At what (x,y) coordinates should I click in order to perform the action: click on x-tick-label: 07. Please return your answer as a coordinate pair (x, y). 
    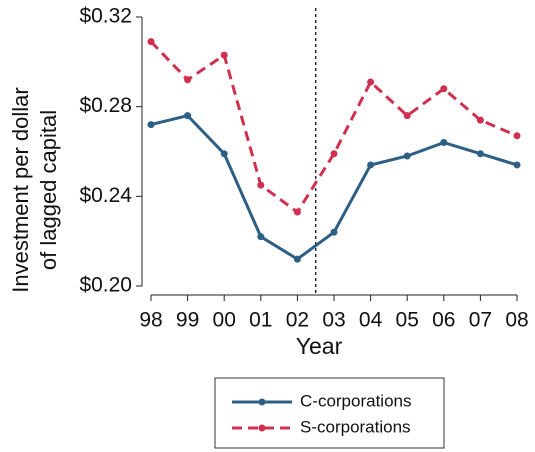
    Looking at the image, I should click on (480, 320).